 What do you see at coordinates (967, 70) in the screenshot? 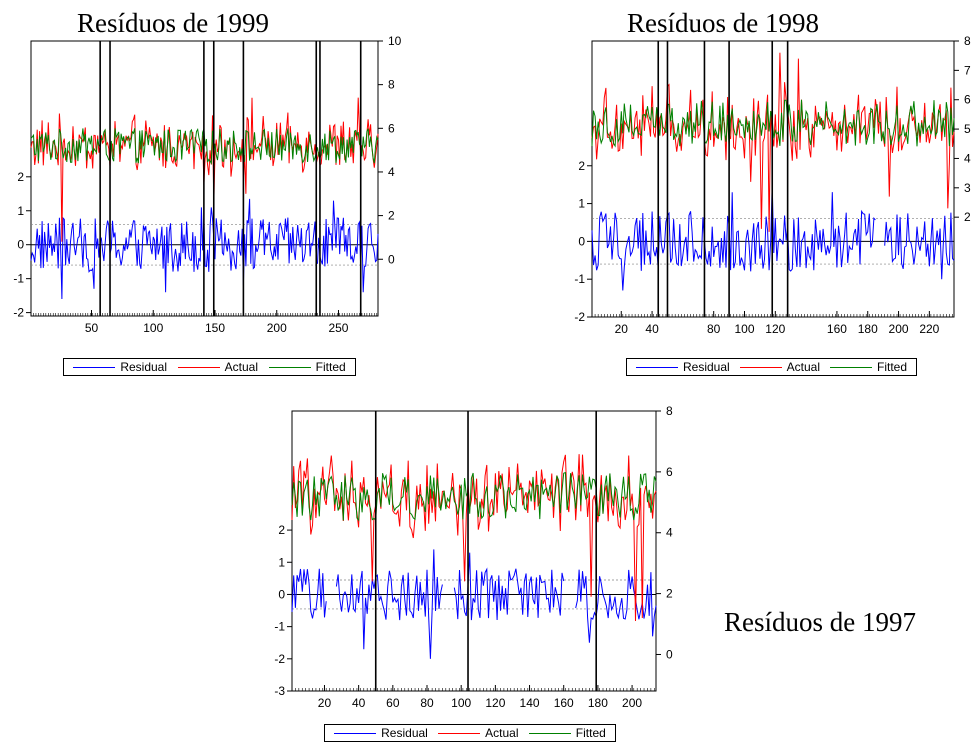
I see `y-right-tick-label: 7` at bounding box center [967, 70].